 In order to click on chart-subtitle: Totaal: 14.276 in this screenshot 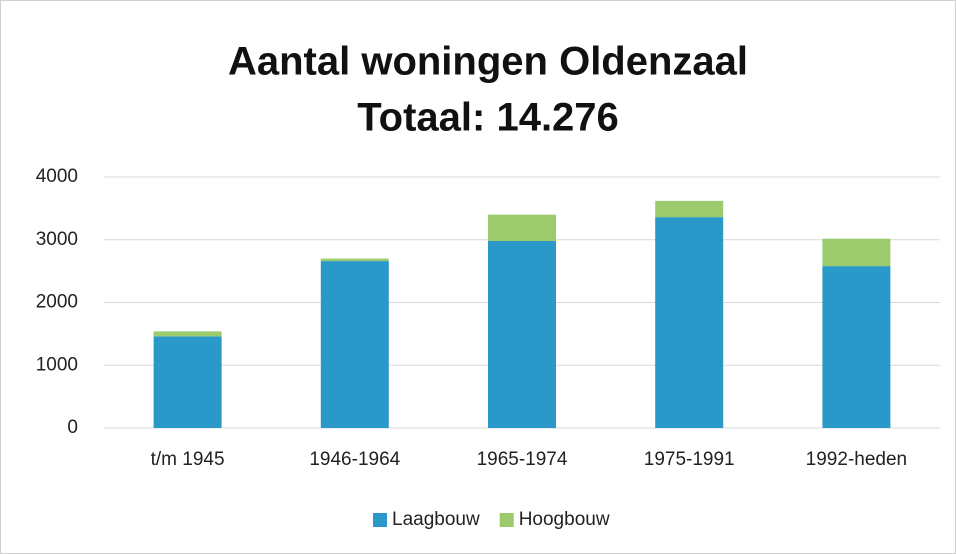, I will do `click(488, 118)`.